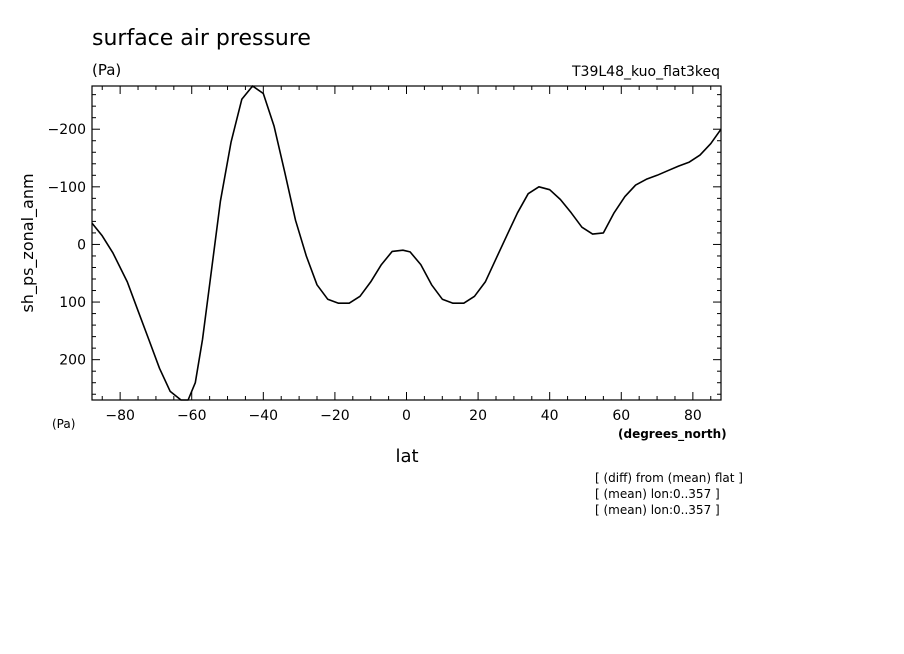 The width and height of the screenshot is (904, 654). Describe the element at coordinates (72, 361) in the screenshot. I see `y-tick-label: 200` at that location.